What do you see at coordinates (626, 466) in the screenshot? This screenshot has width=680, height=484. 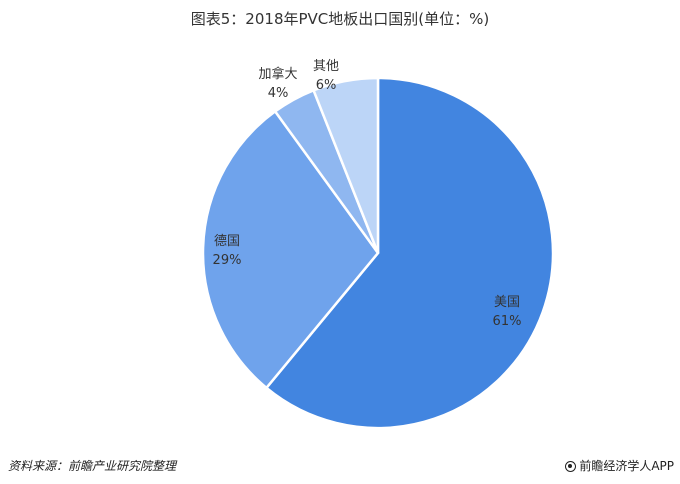 I see `brand-name: 前瞻经济学人APP` at bounding box center [626, 466].